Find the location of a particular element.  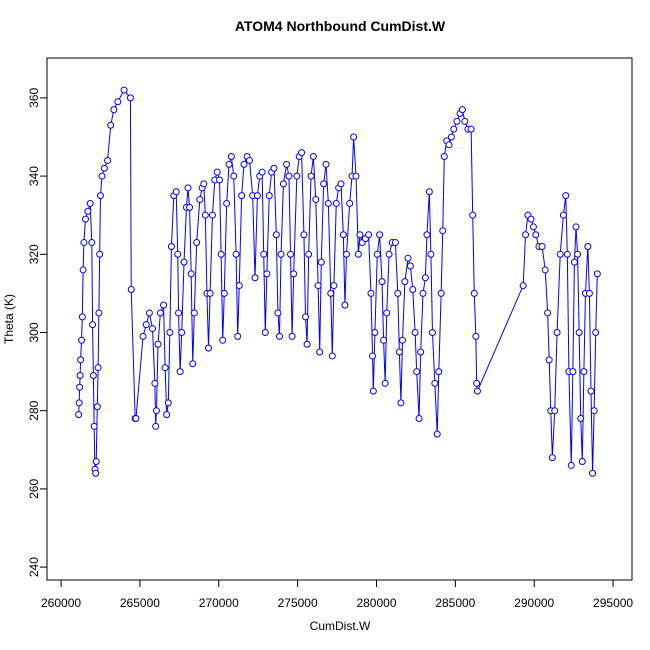

x-tick-label: 265000 is located at coordinates (140, 603).